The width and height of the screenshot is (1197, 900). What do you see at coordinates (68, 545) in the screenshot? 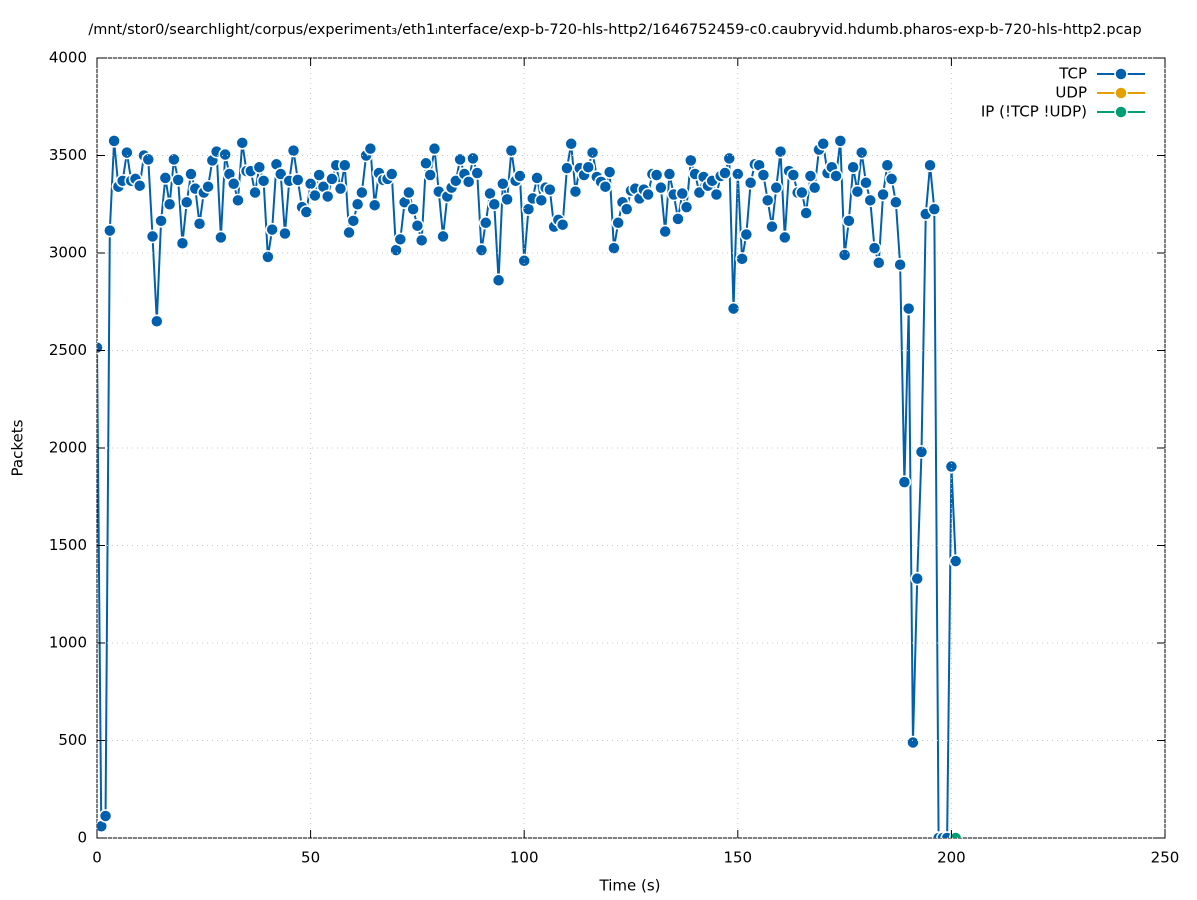
I see `y-tick-label: 1500` at bounding box center [68, 545].